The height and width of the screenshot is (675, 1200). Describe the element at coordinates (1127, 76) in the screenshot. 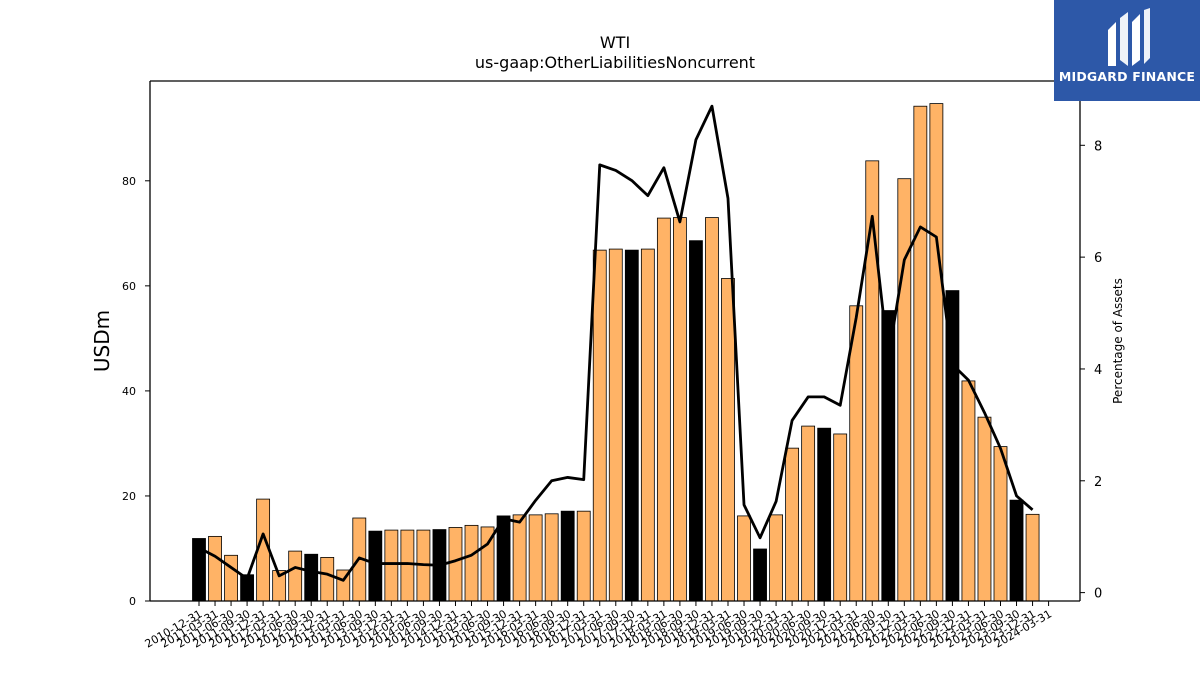

I see `logo-text: MIDGARD FINANCE` at that location.